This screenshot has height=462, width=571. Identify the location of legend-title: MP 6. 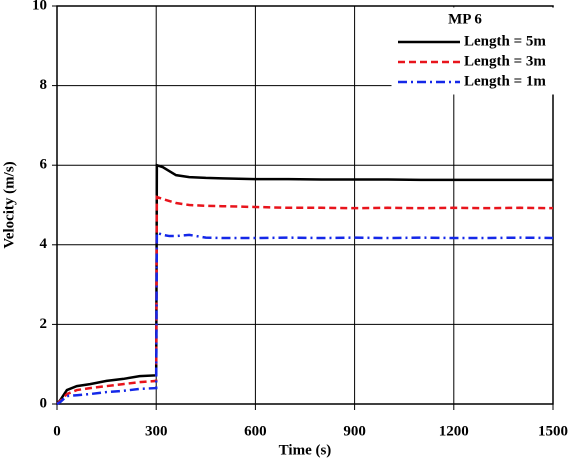
(465, 19).